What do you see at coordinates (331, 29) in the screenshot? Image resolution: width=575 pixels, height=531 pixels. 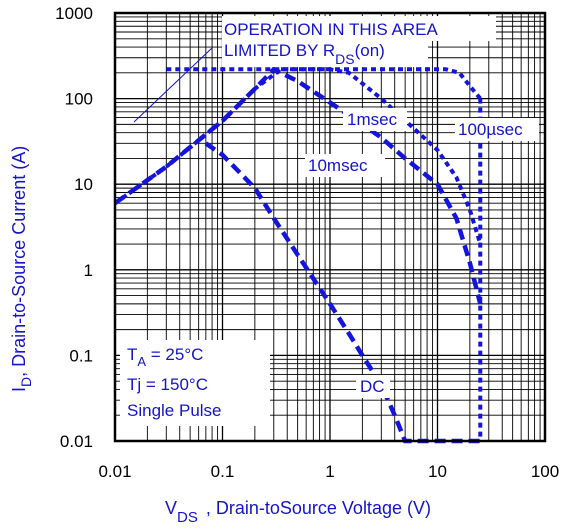 I see `region-label-line1: OPERATION IN THIS AREA` at bounding box center [331, 29].